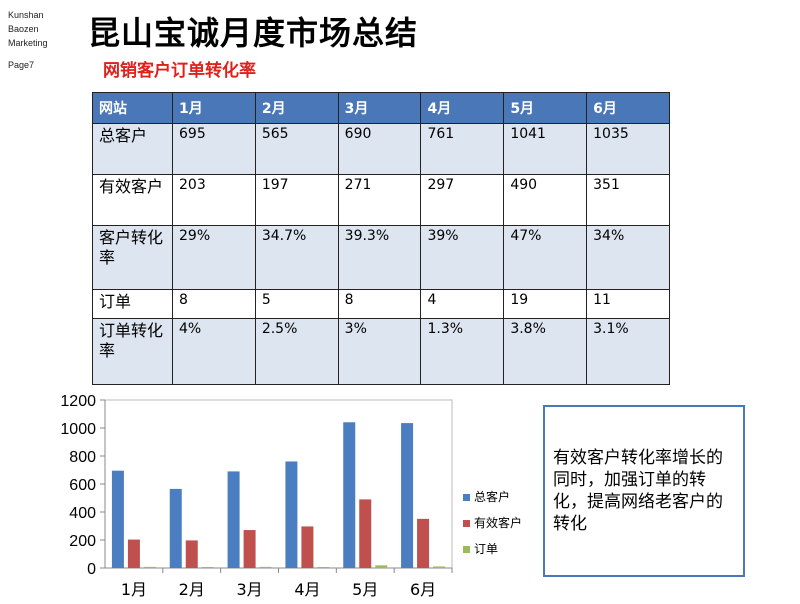 The image size is (800, 604). Describe the element at coordinates (179, 71) in the screenshot. I see `page-subtitle: 网销客户订单转化率` at that location.